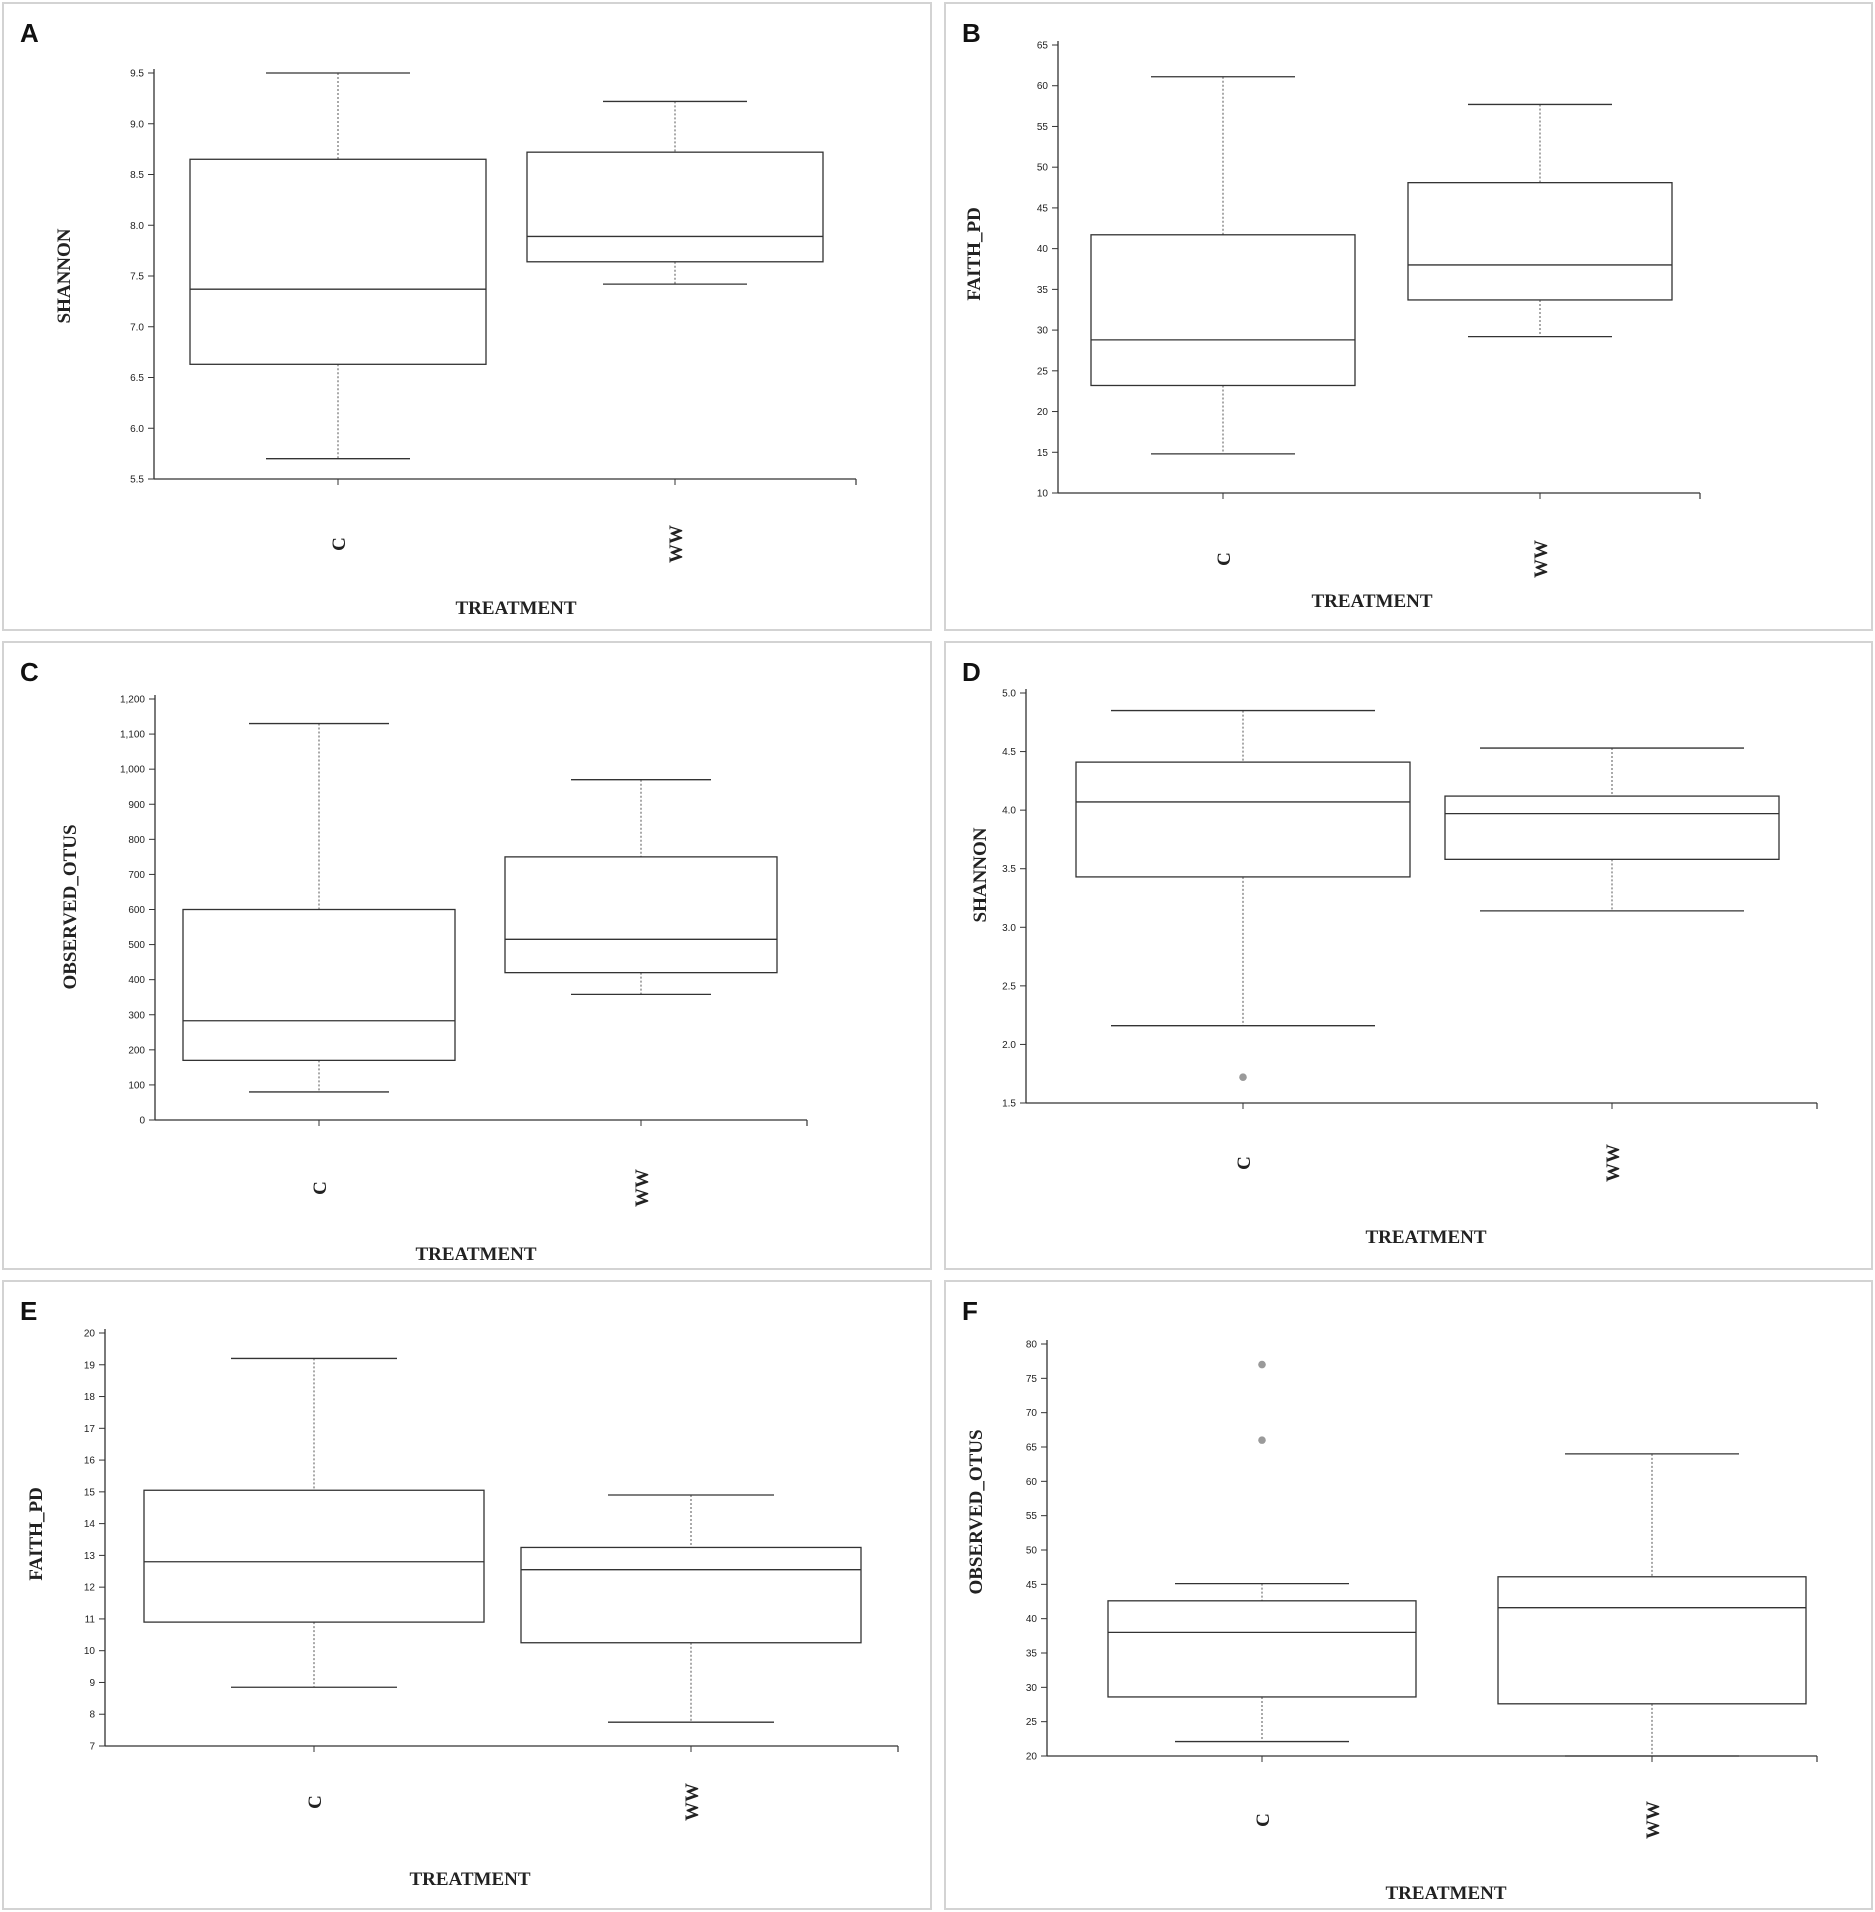 Image resolution: width=1875 pixels, height=1912 pixels. What do you see at coordinates (90, 1397) in the screenshot?
I see `y-tick-label: 18` at bounding box center [90, 1397].